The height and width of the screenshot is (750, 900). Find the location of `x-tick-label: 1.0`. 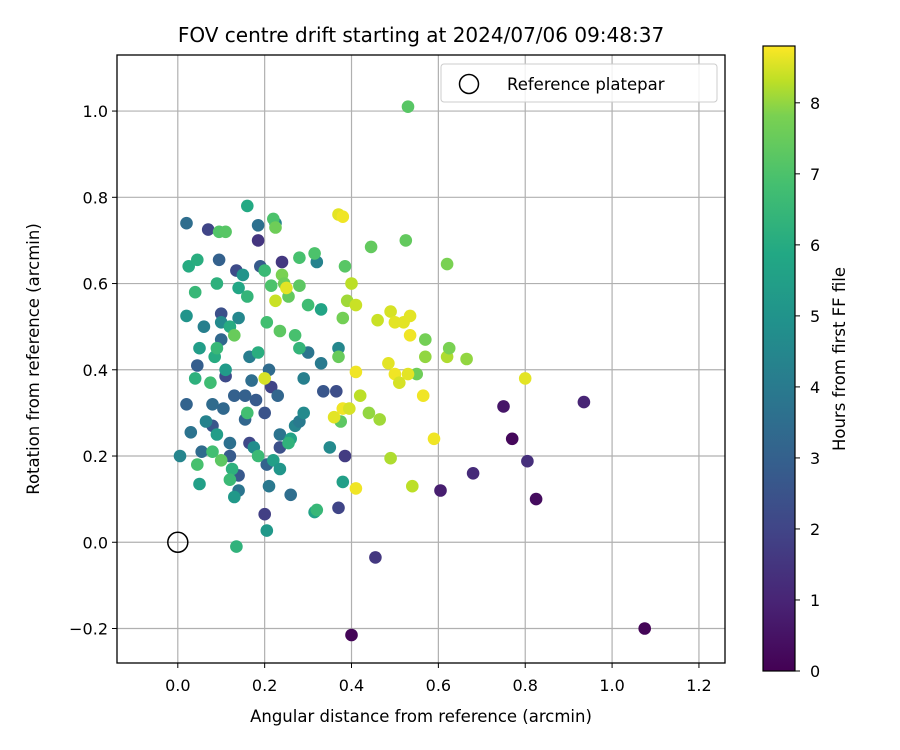

x-tick-label: 1.0 is located at coordinates (611, 685).